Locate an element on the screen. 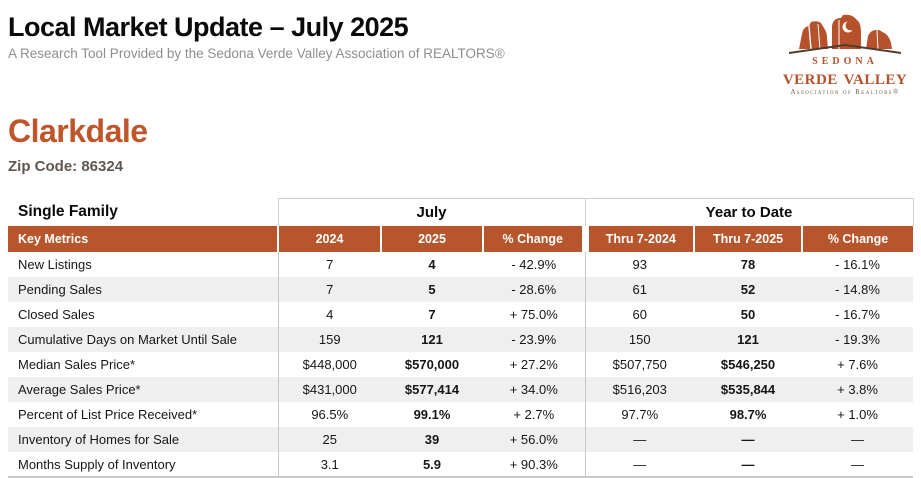 This screenshot has height=478, width=921. metric-value: $570,000 is located at coordinates (432, 365).